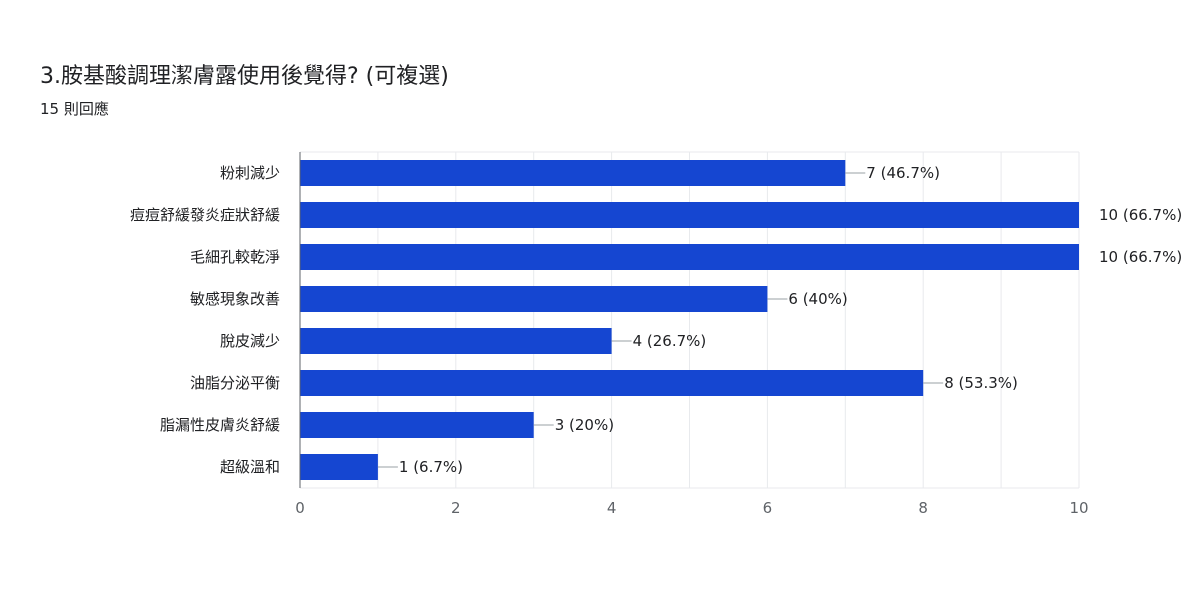 The width and height of the screenshot is (1200, 600). I want to click on category-label: 粉刺減少, so click(250, 173).